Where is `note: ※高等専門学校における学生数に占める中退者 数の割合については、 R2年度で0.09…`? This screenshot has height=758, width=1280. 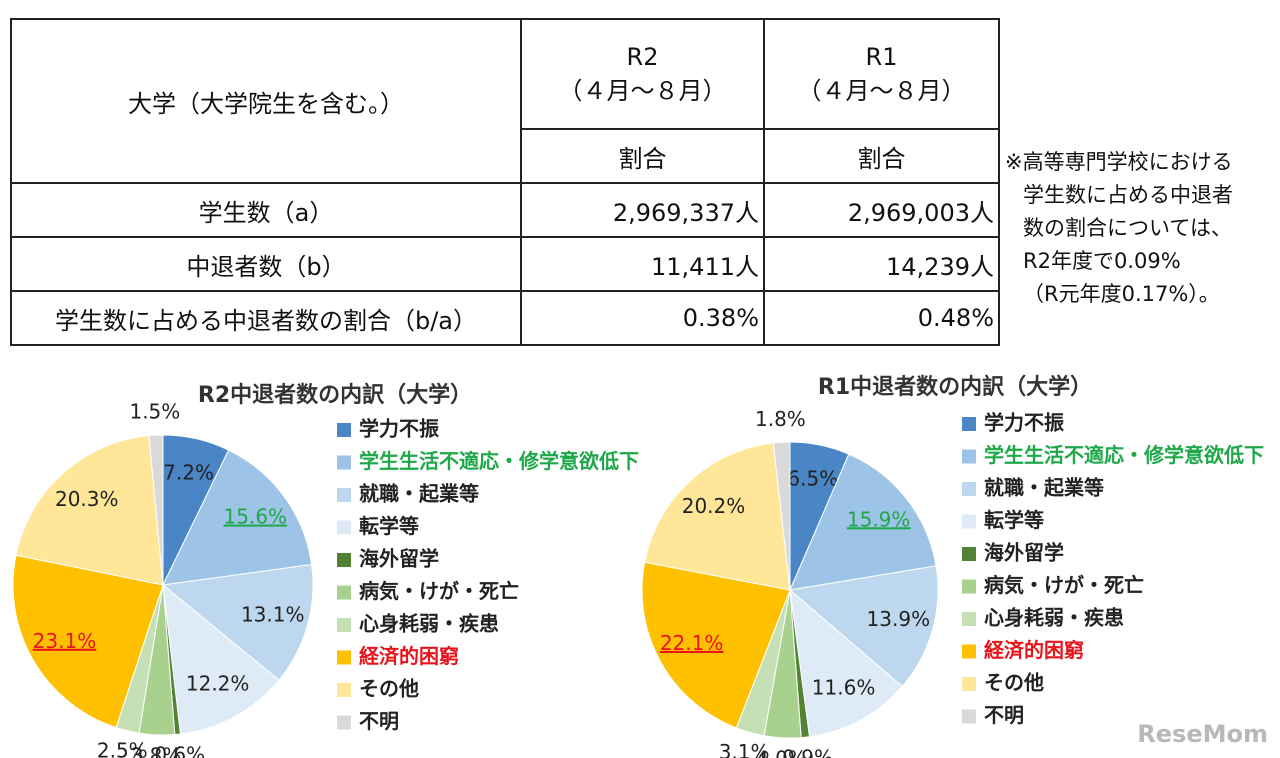
note: ※高等専門学校における学生数に占める中退者 数の割合については、 R2年度で0.09… is located at coordinates (1119, 228).